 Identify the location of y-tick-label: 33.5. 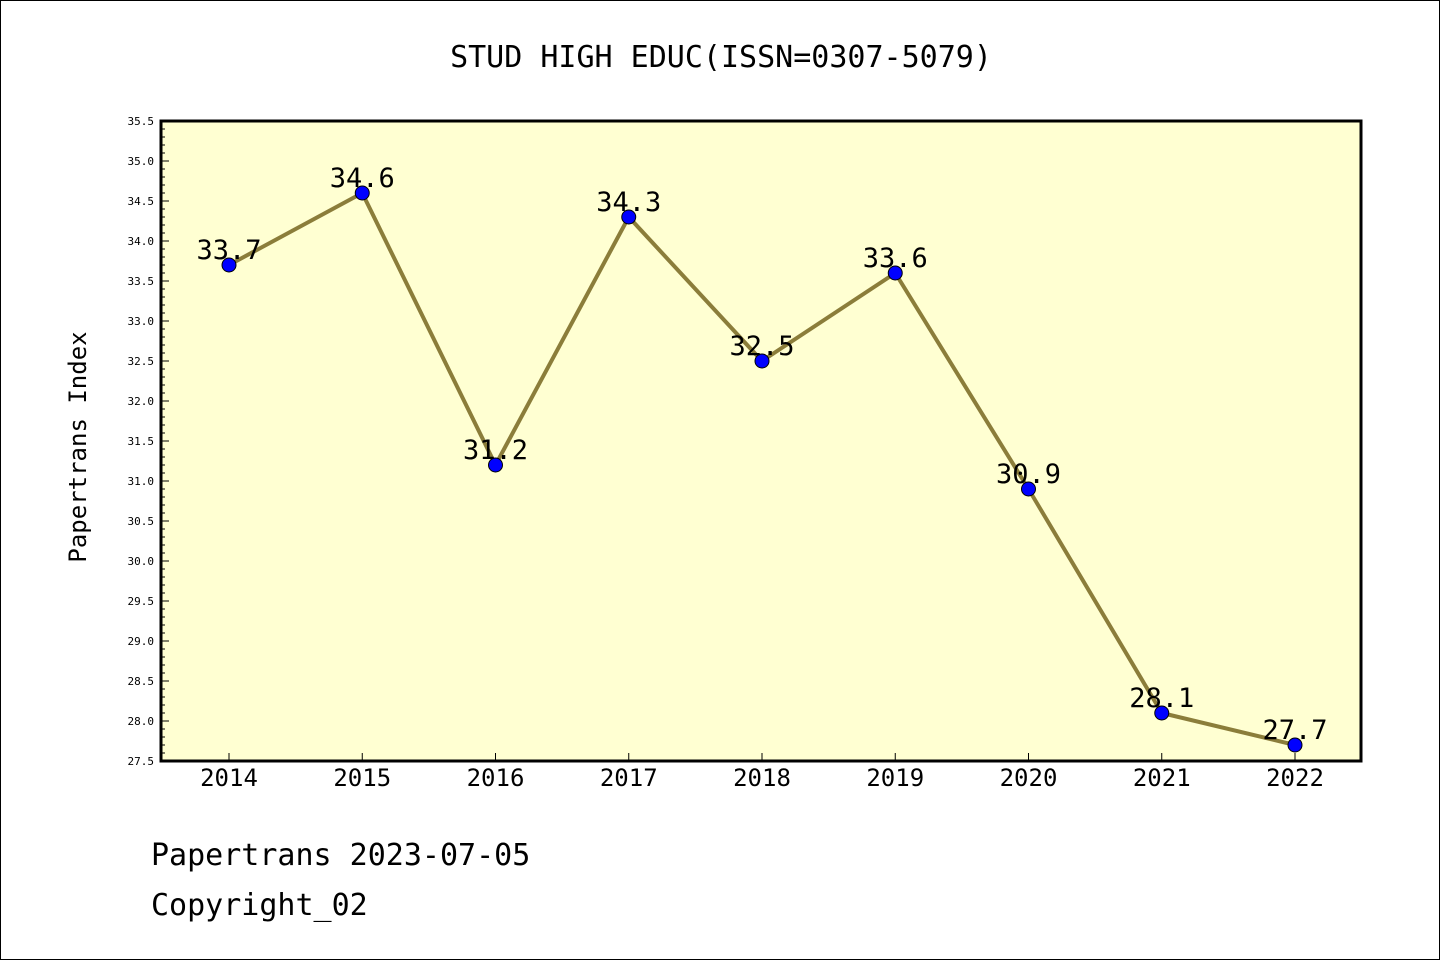
(141, 281).